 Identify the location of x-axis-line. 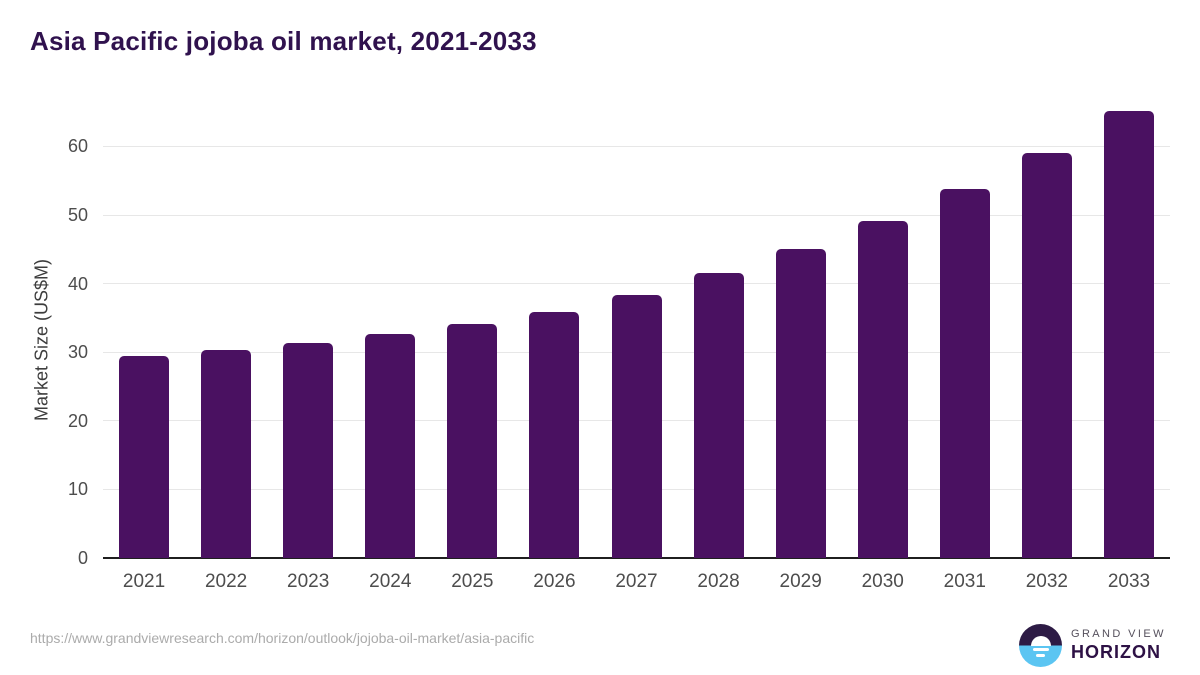
(636, 558).